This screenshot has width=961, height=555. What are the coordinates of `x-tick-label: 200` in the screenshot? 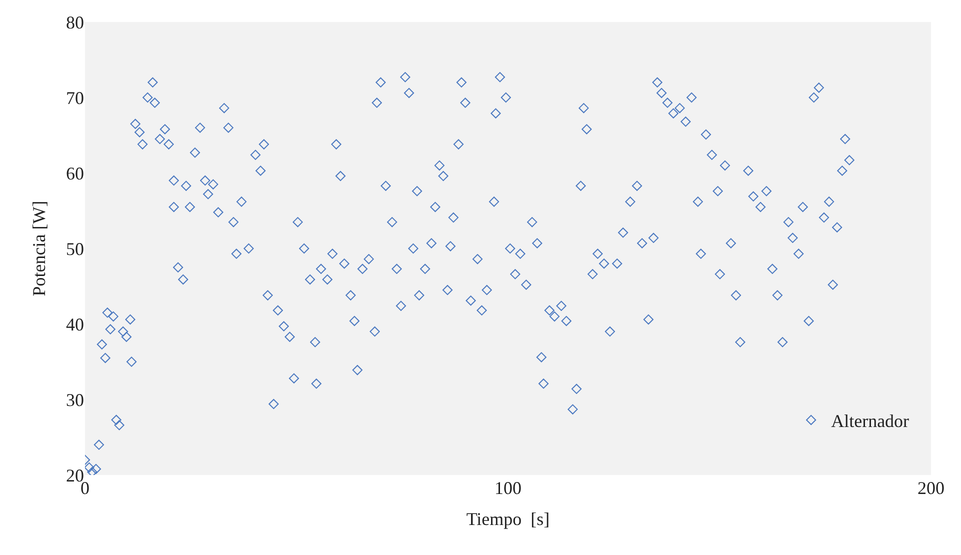 It's located at (931, 488).